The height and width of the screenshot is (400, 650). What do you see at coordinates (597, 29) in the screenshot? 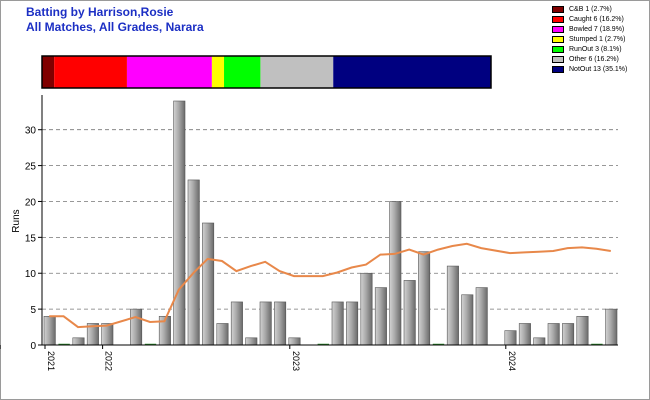
I see `legend-label: Bowled 7 (18.9%)` at bounding box center [597, 29].